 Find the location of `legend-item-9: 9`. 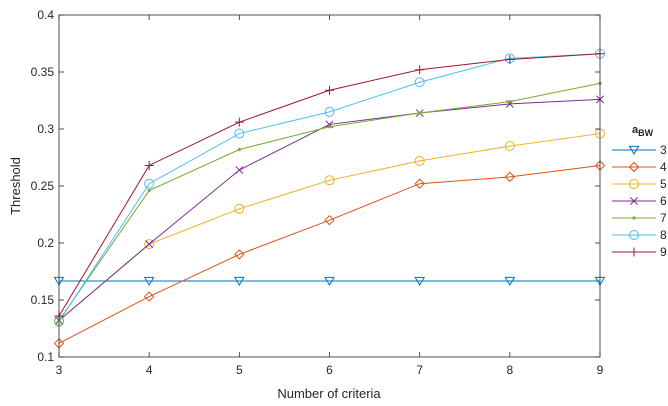

legend-item-9: 9 is located at coordinates (639, 252).